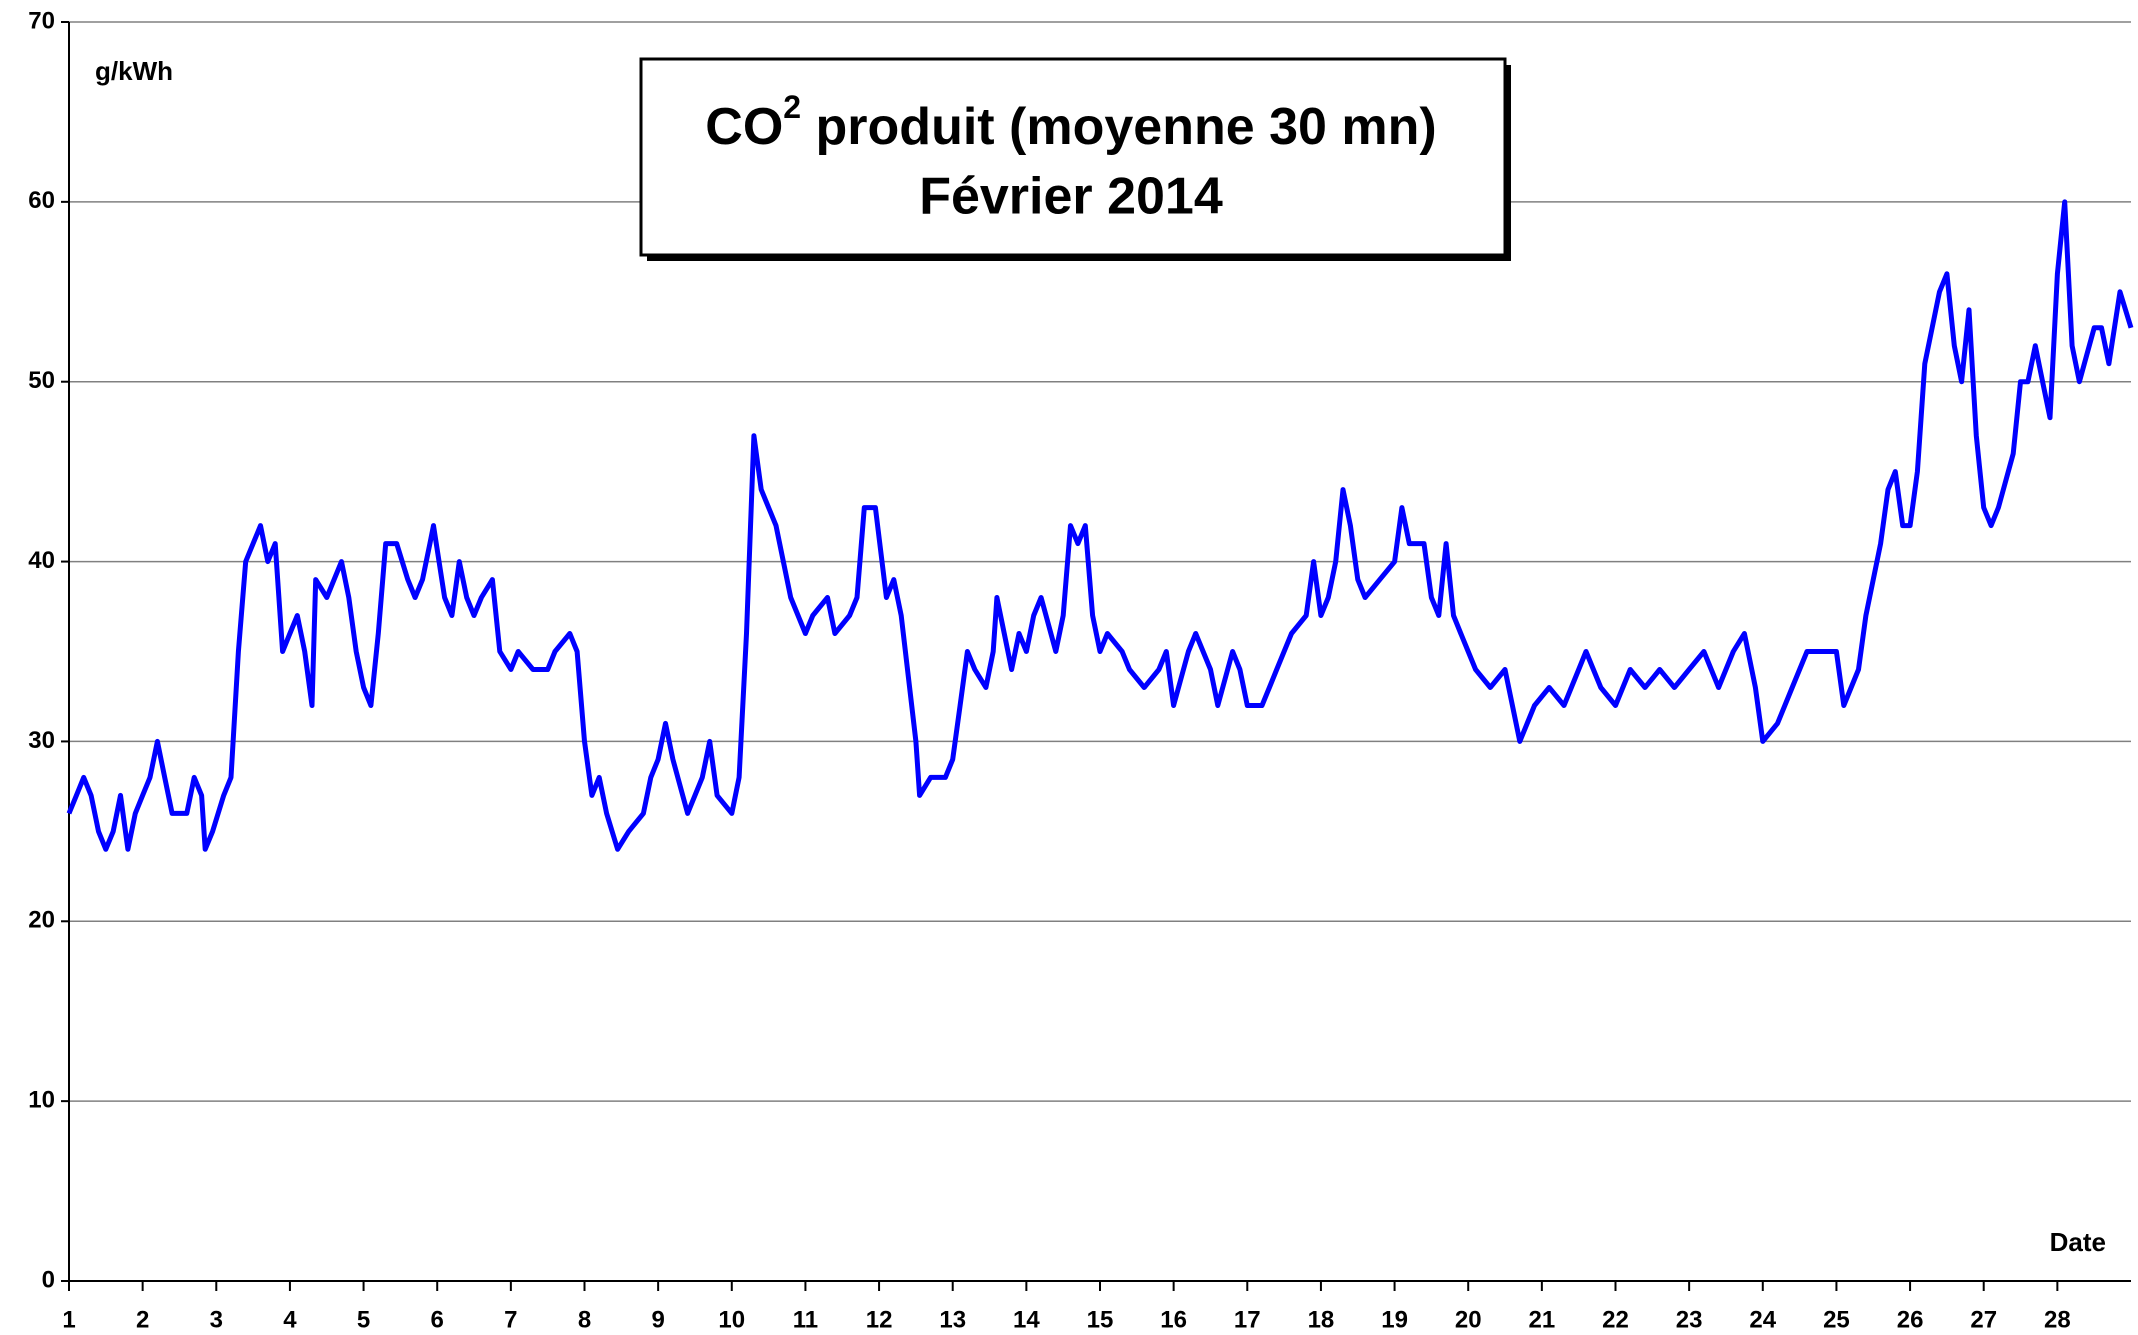 The width and height of the screenshot is (2138, 1335). Describe the element at coordinates (1836, 1319) in the screenshot. I see `x-tick-label: 25` at that location.